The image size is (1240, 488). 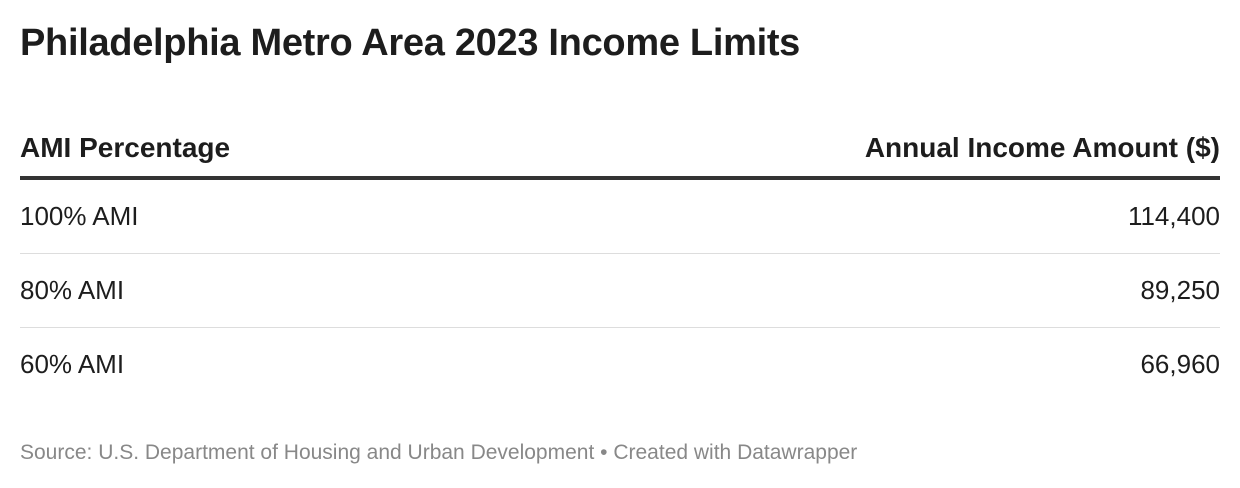 What do you see at coordinates (79, 216) in the screenshot?
I see `ami-cell: 100% AMI` at bounding box center [79, 216].